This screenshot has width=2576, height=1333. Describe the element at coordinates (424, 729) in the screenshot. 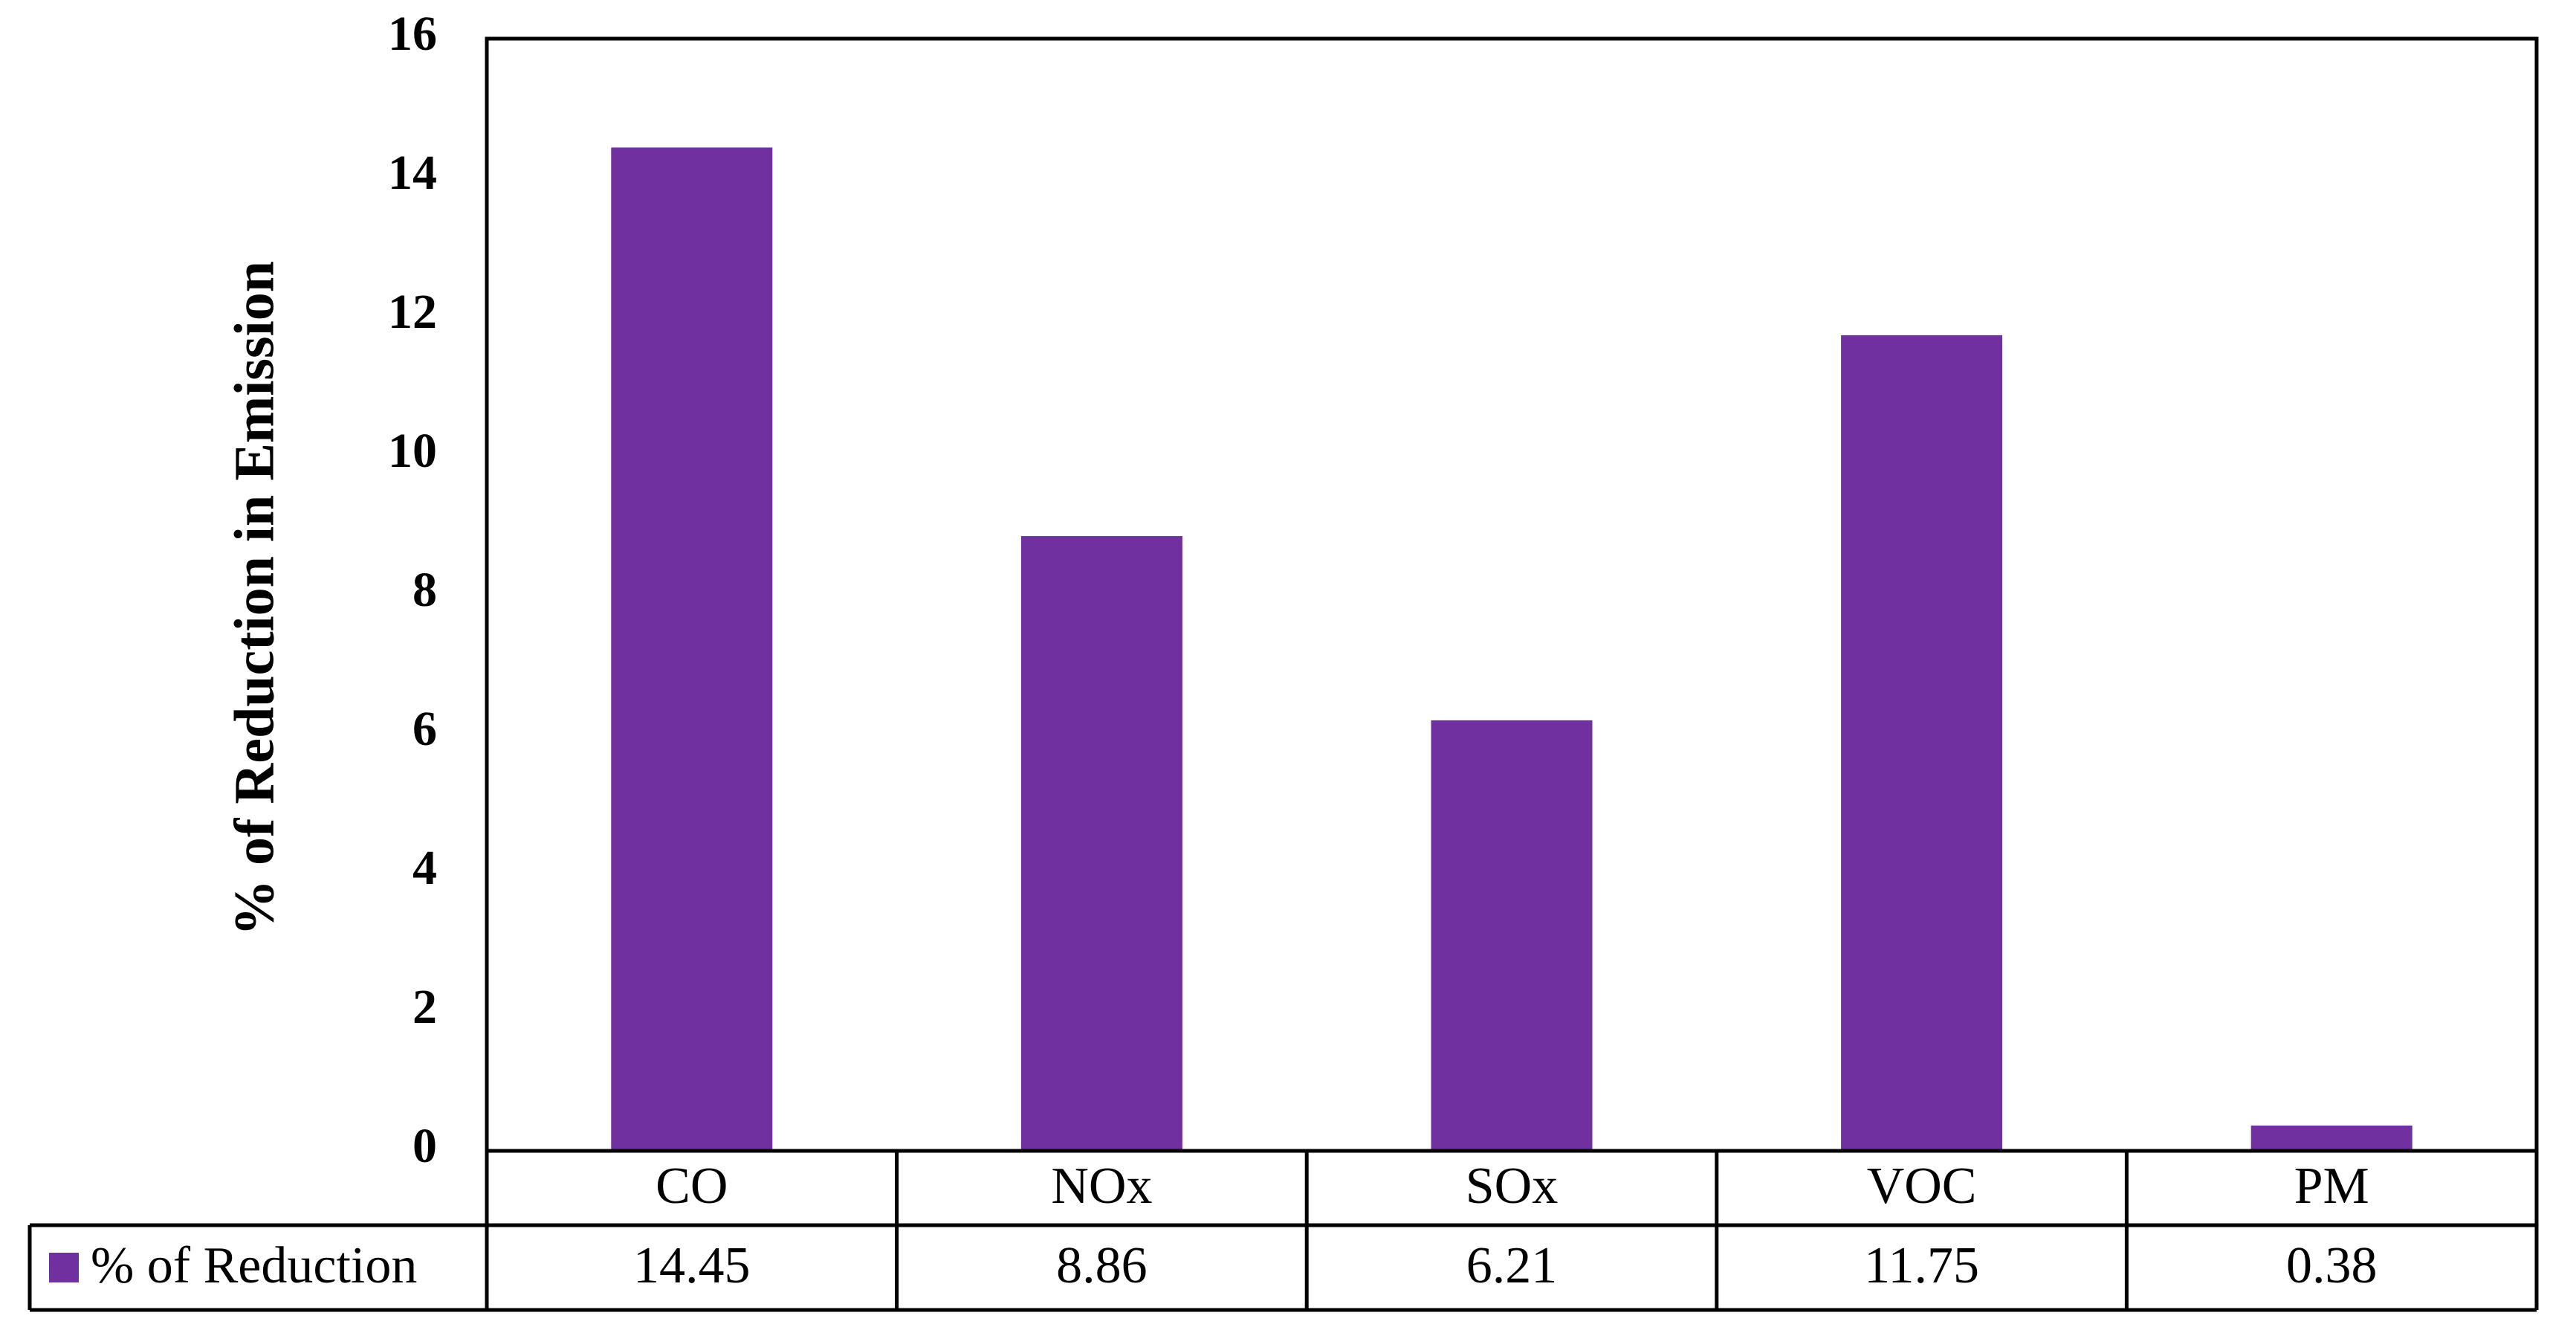

I see `y-tick-label-6: 6` at that location.